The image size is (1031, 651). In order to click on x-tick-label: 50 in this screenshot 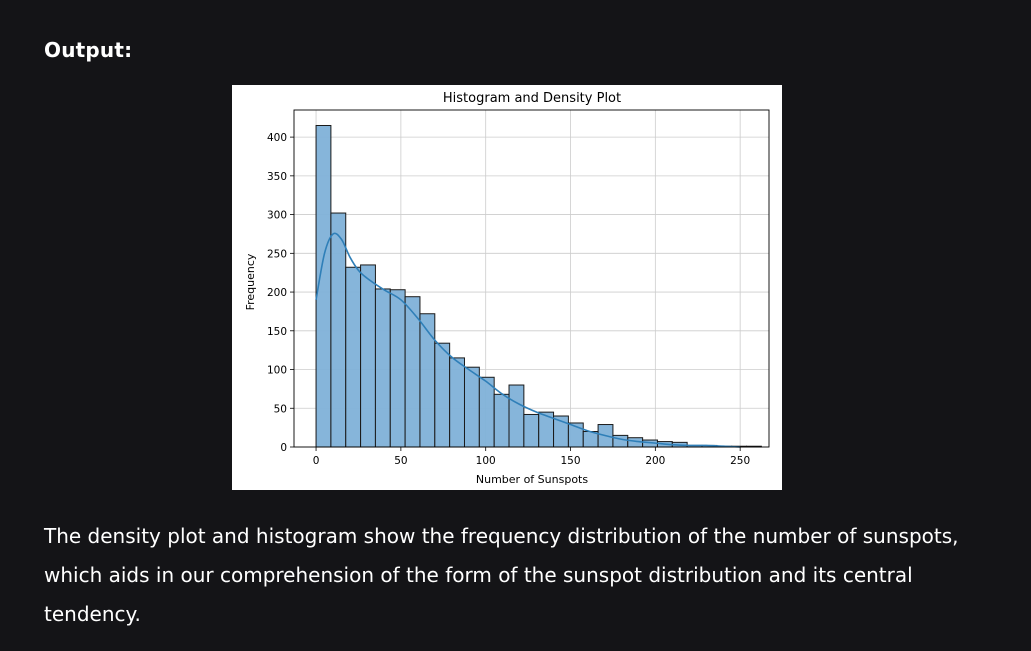, I will do `click(400, 461)`.